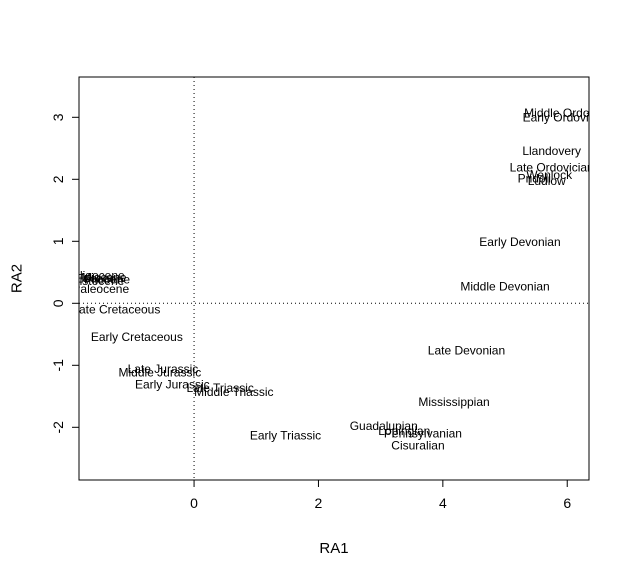 The width and height of the screenshot is (630, 578). I want to click on point-label: Middle Jurassic, so click(160, 373).